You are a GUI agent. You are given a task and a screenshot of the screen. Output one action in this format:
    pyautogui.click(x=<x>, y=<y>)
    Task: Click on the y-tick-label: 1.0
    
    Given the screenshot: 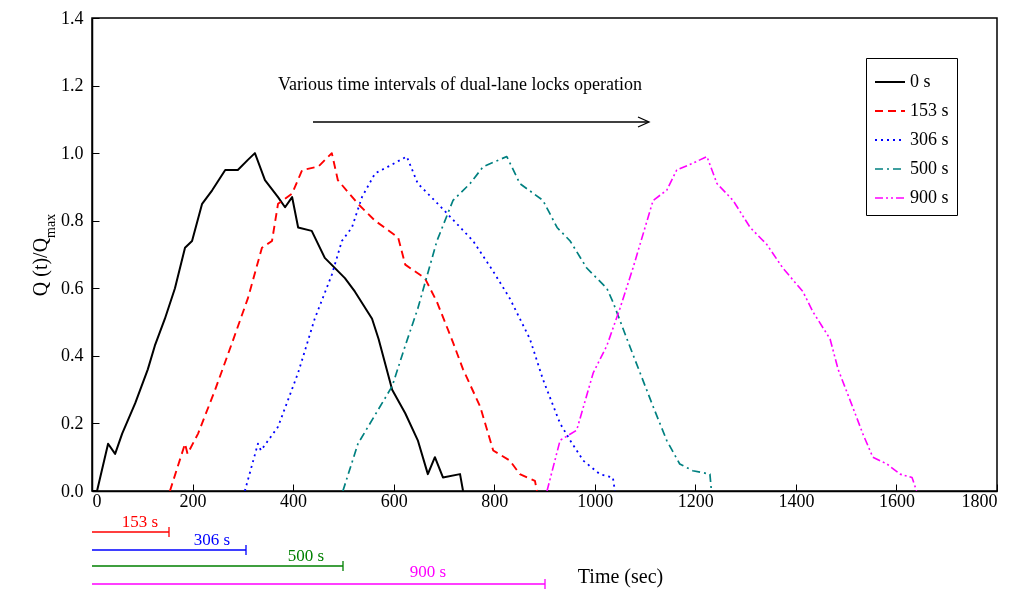 What is the action you would take?
    pyautogui.click(x=72, y=152)
    